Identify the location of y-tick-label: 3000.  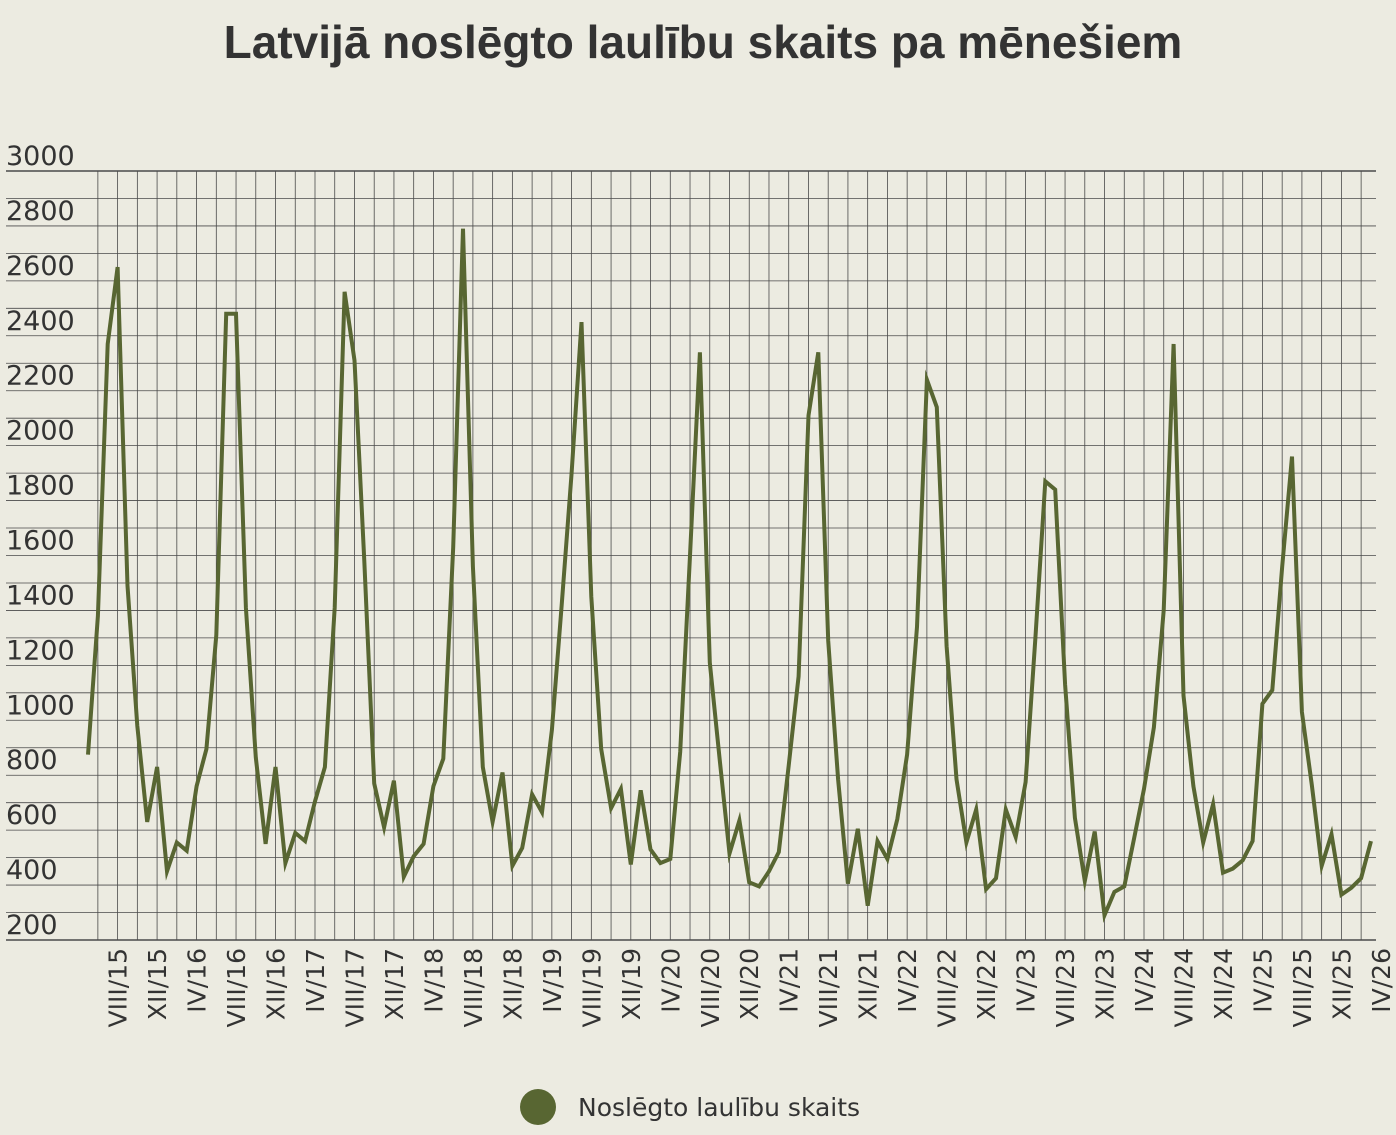
(40, 156).